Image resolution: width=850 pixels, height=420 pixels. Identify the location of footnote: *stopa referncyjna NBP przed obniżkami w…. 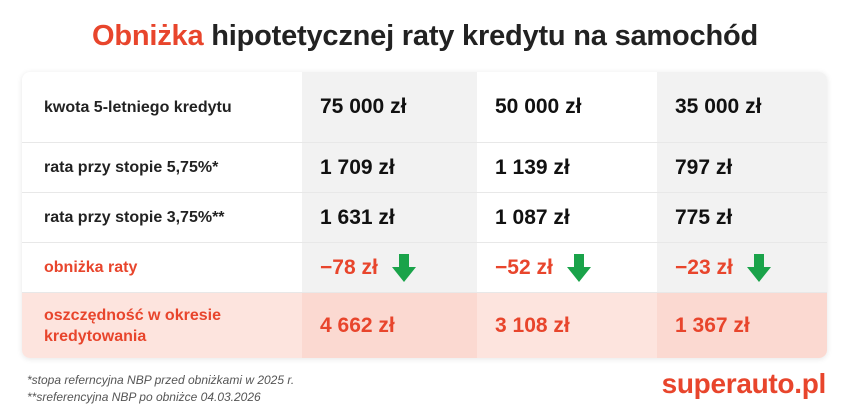
(161, 380).